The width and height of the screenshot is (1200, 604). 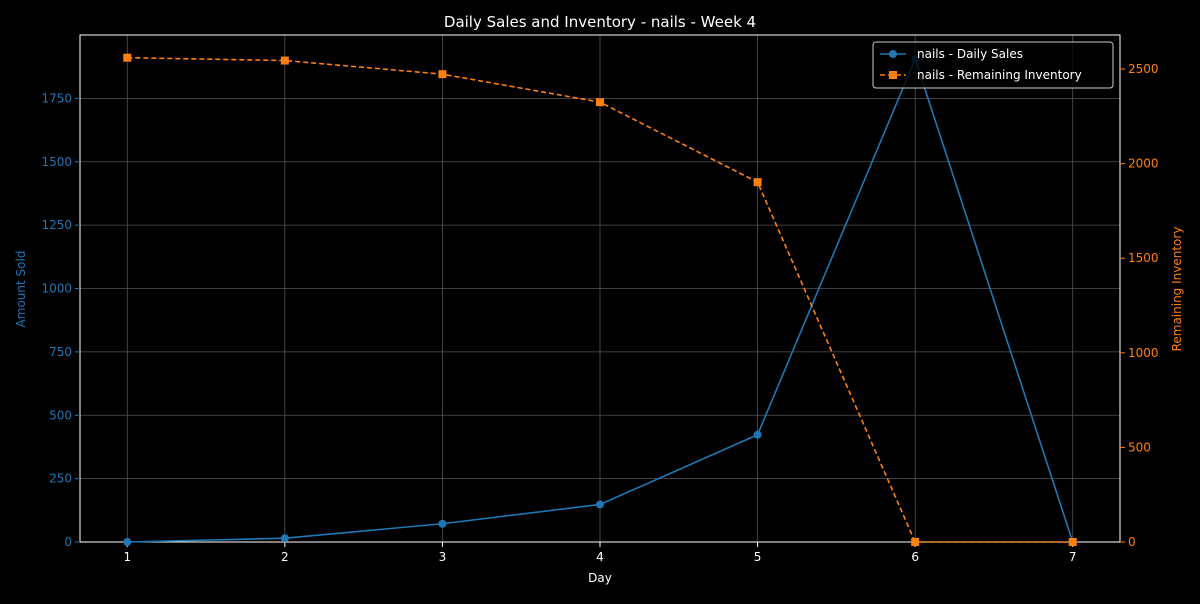 I want to click on y-tick-label-left: 1500, so click(x=56, y=162).